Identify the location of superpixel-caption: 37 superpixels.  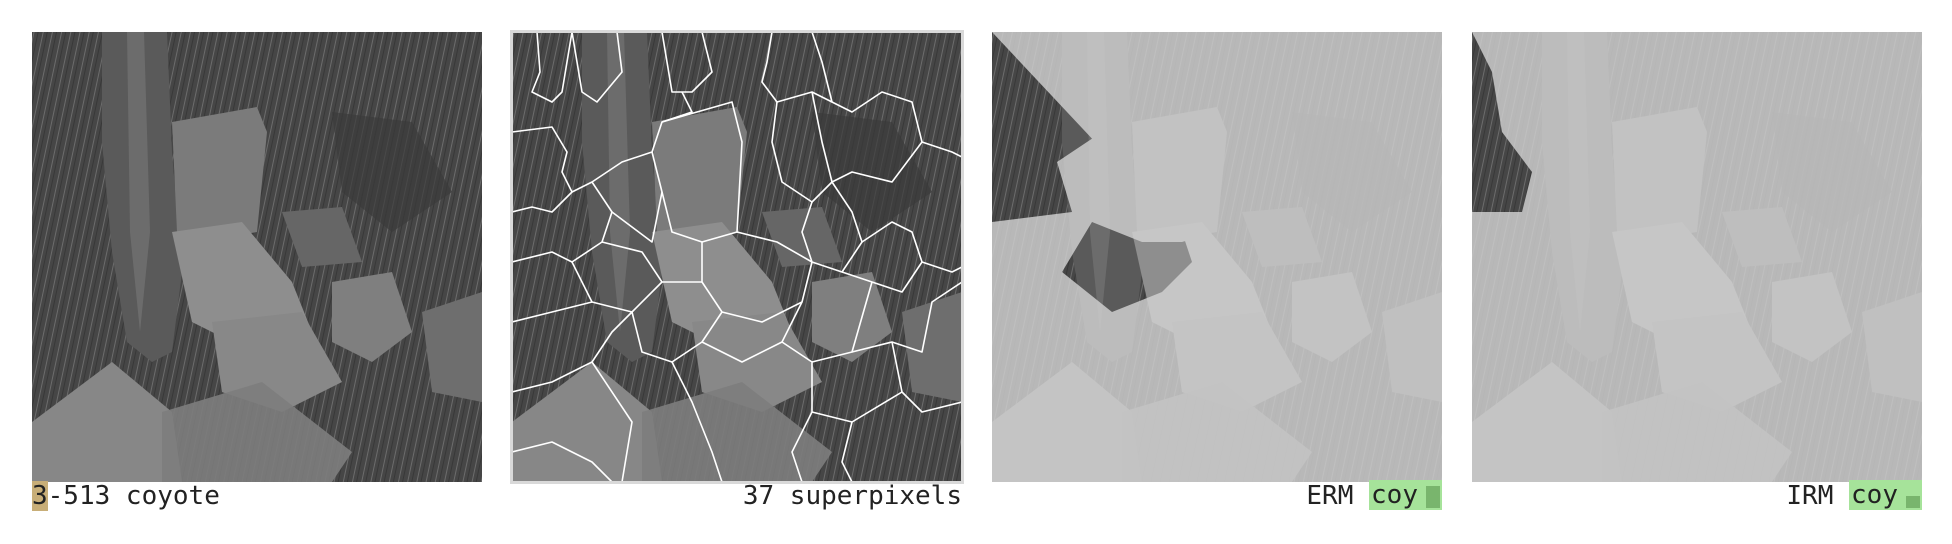
(852, 496).